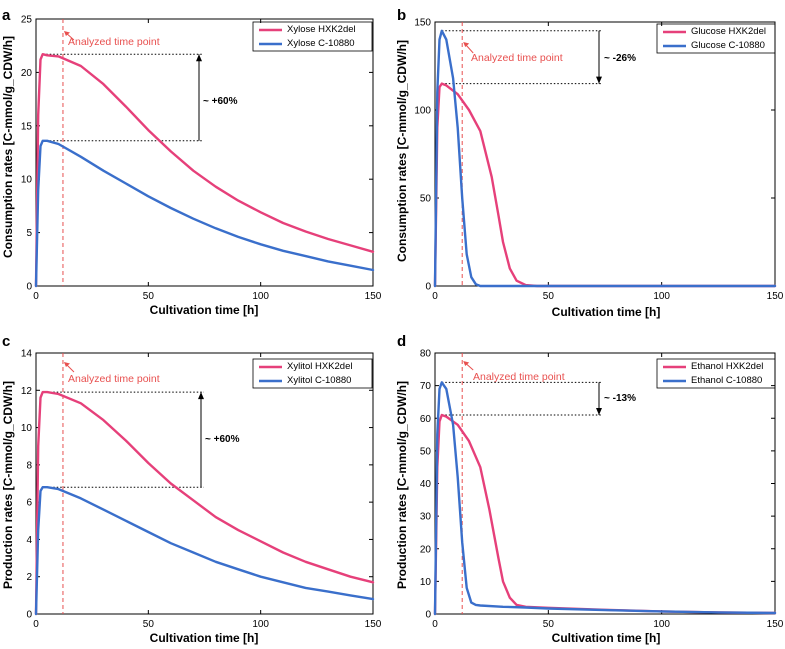 Image resolution: width=785 pixels, height=649 pixels. What do you see at coordinates (728, 31) in the screenshot?
I see `legend-label-hxk2del: Glucose HXK2del` at bounding box center [728, 31].